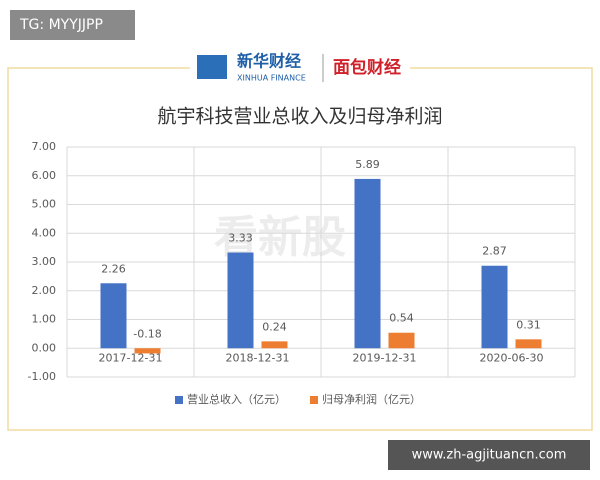  I want to click on y-tick-label: 1.00, so click(44, 319).